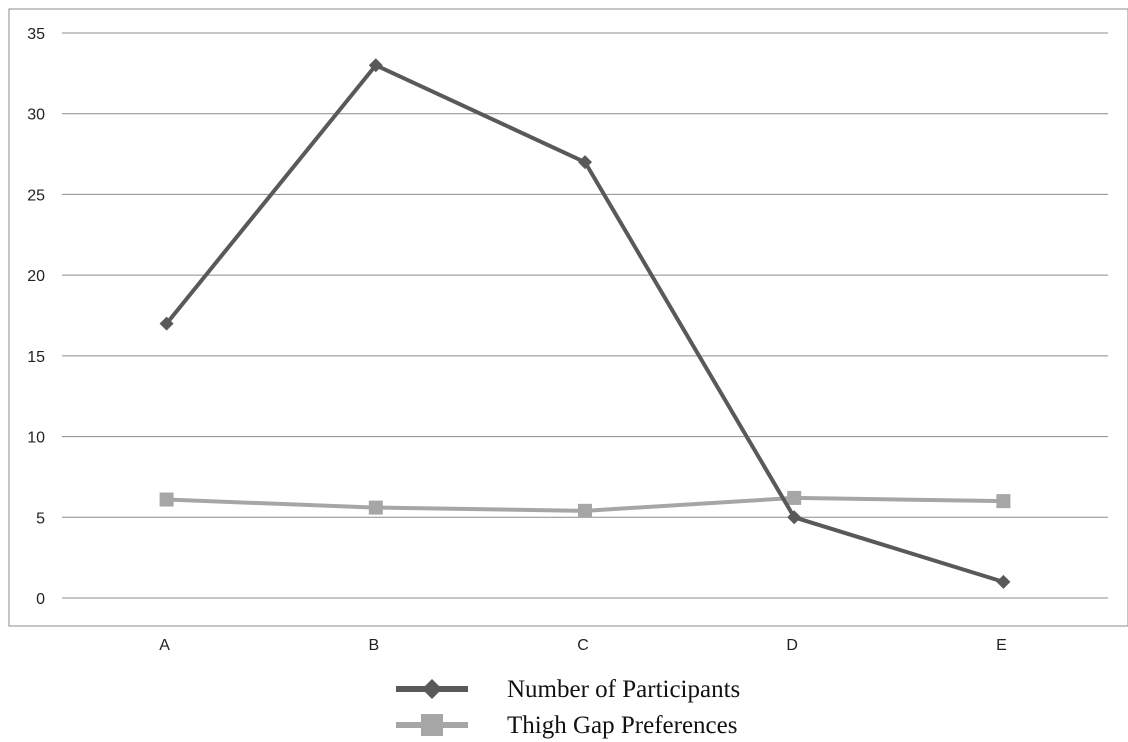 This screenshot has width=1128, height=742. I want to click on y-tick-label: 30, so click(36, 115).